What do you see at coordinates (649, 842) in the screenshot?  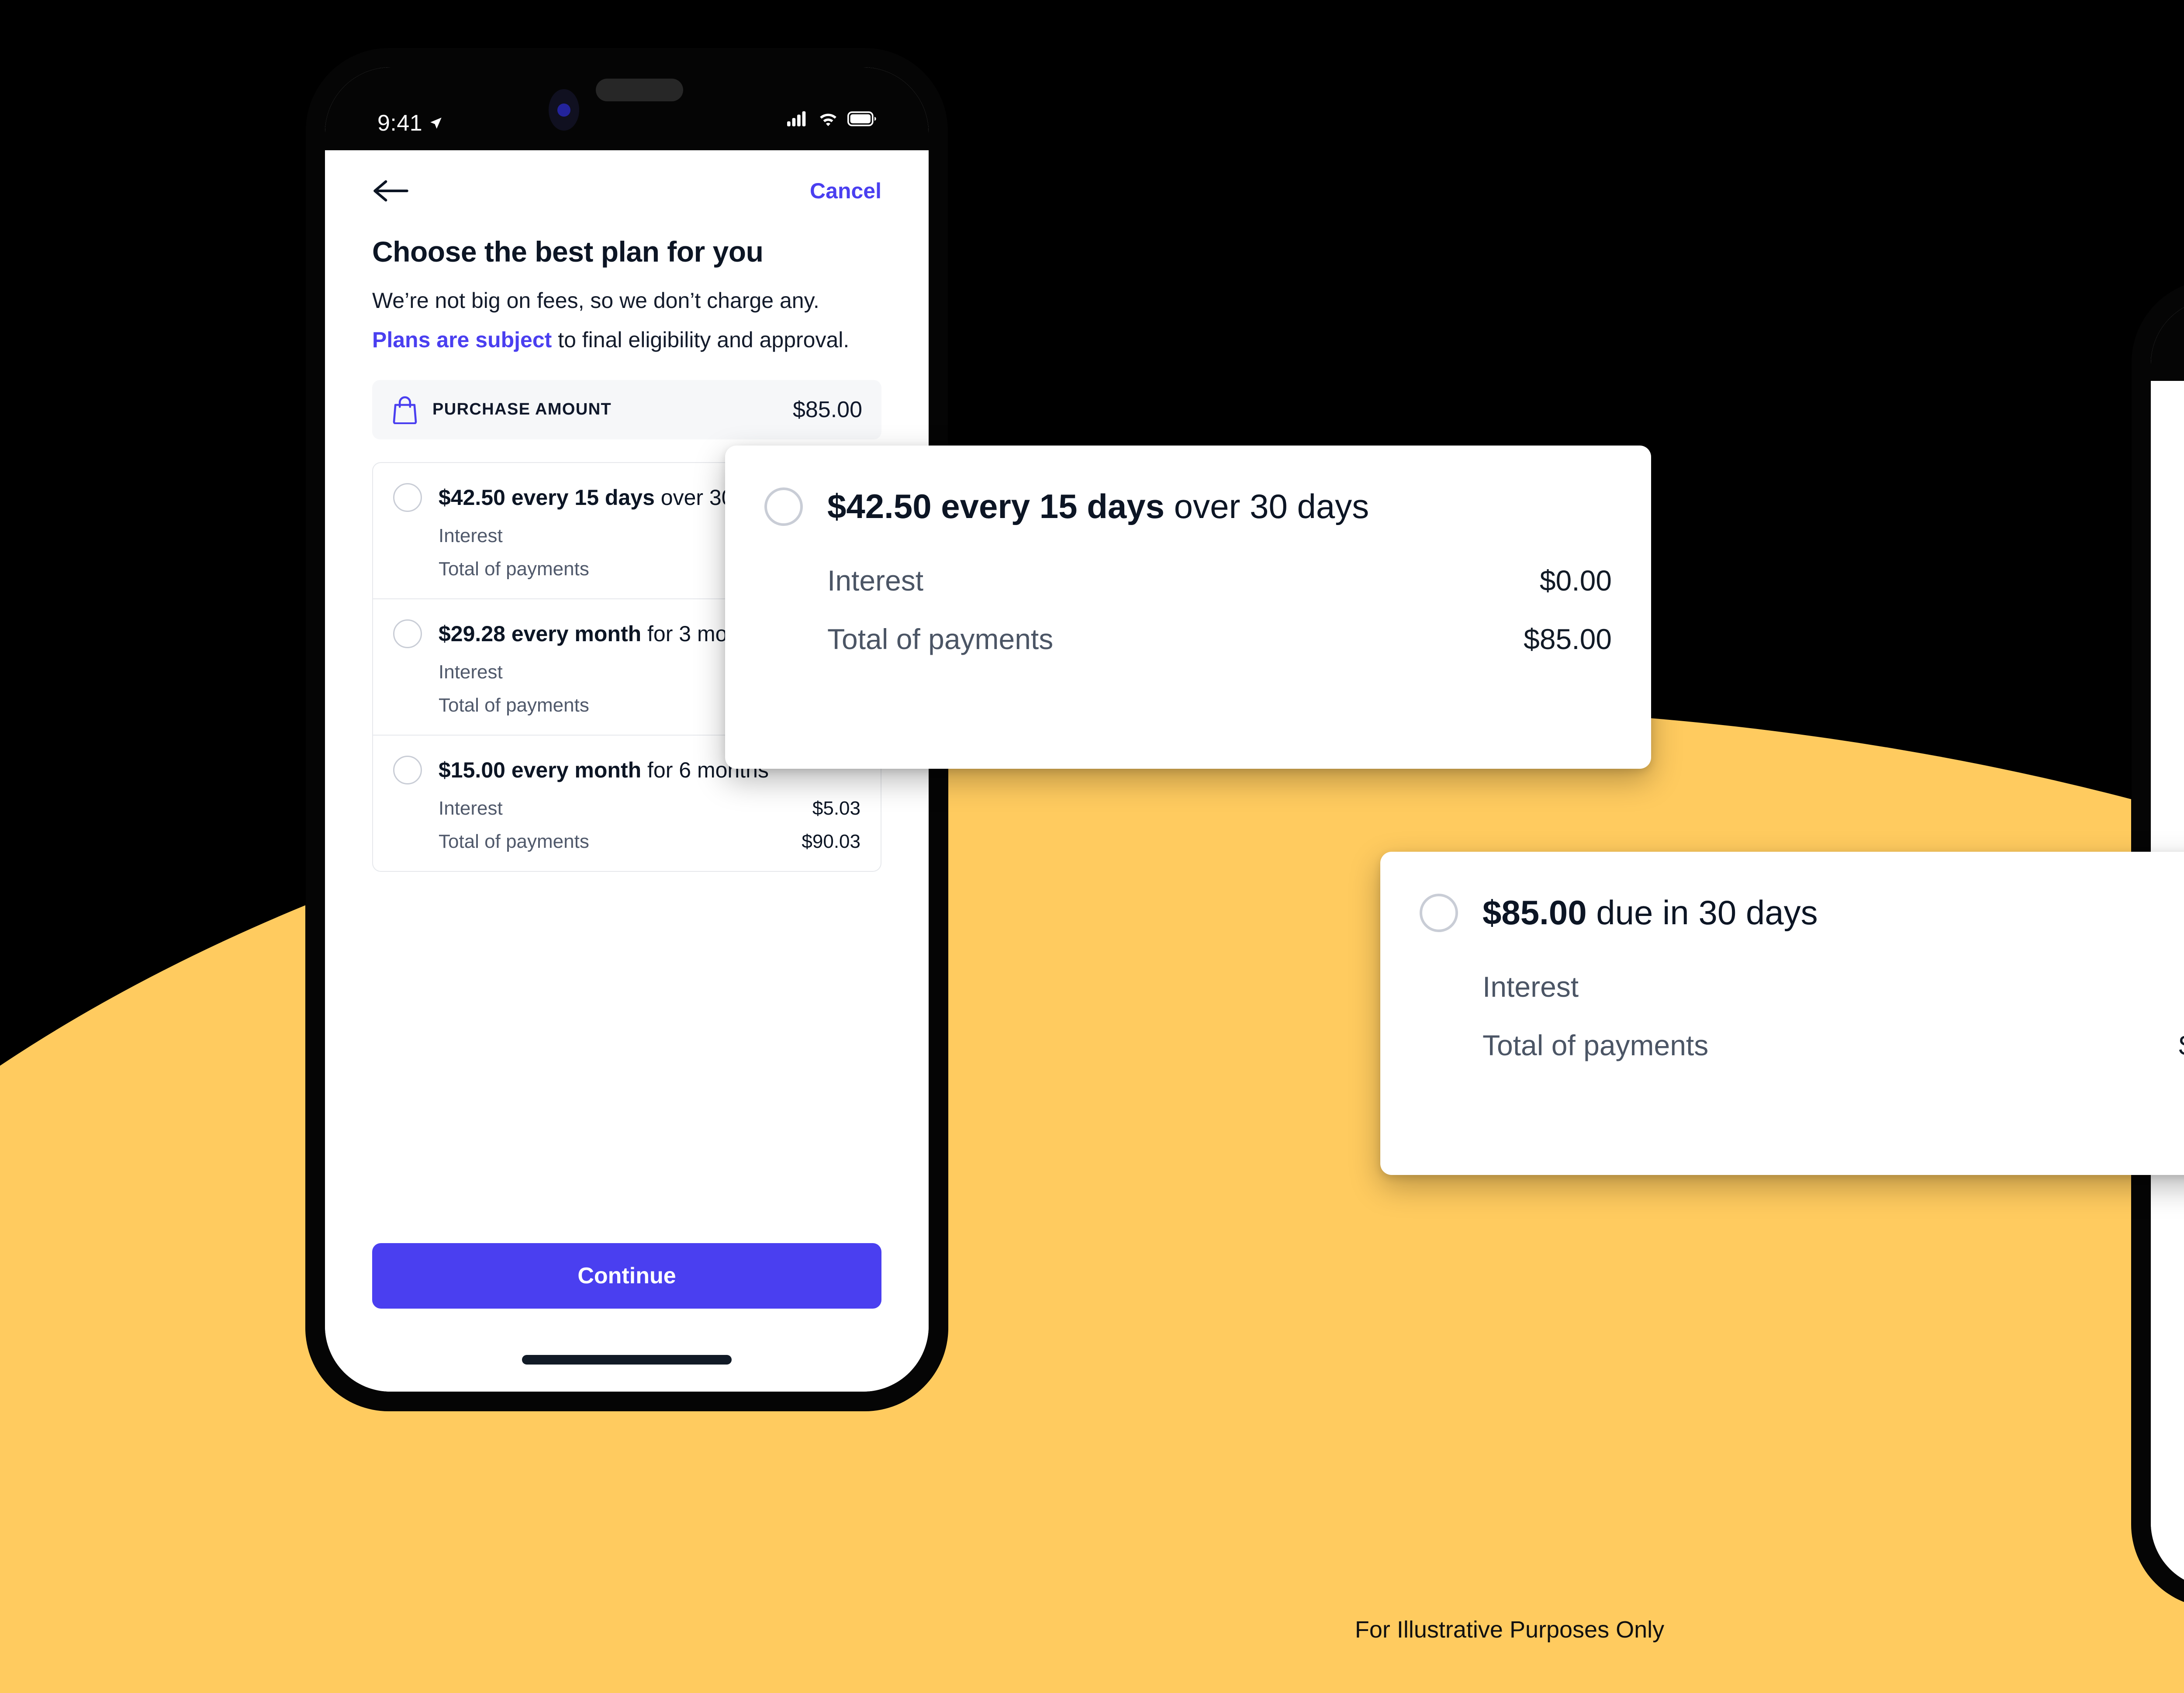 I see `plan-total-row: Total of payments $90.03` at bounding box center [649, 842].